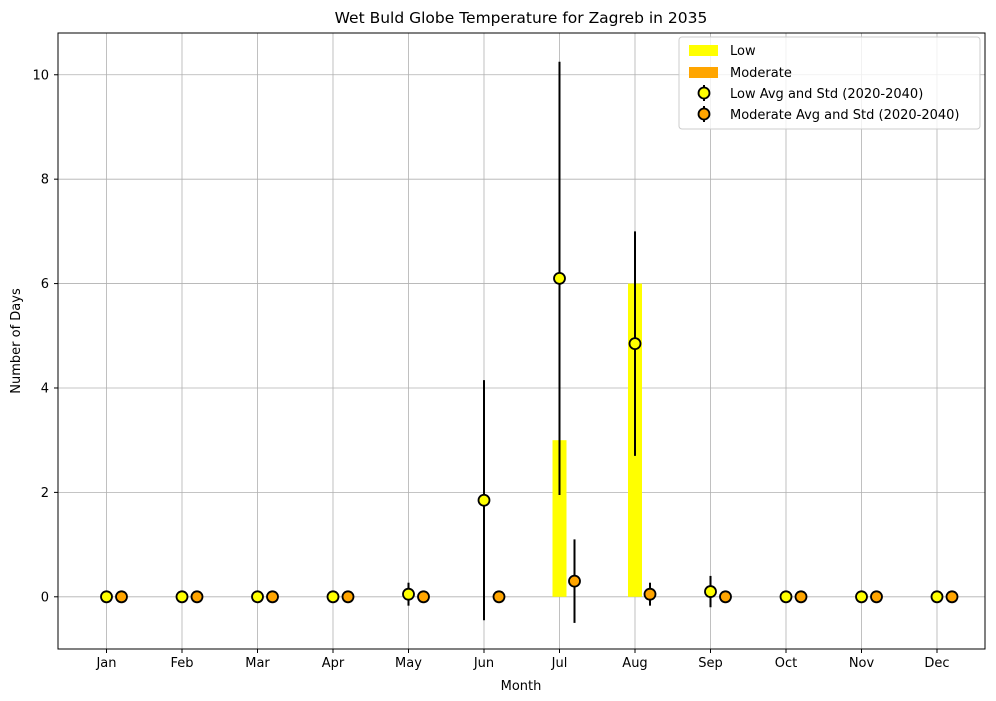 The height and width of the screenshot is (701, 996). I want to click on x-tick-label: Mar, so click(257, 663).